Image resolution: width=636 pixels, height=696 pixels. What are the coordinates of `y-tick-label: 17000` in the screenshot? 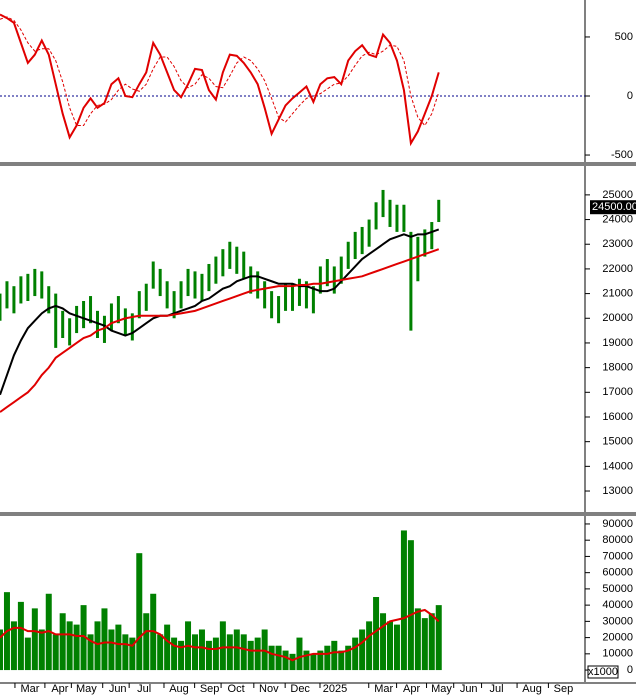 It's located at (617, 392).